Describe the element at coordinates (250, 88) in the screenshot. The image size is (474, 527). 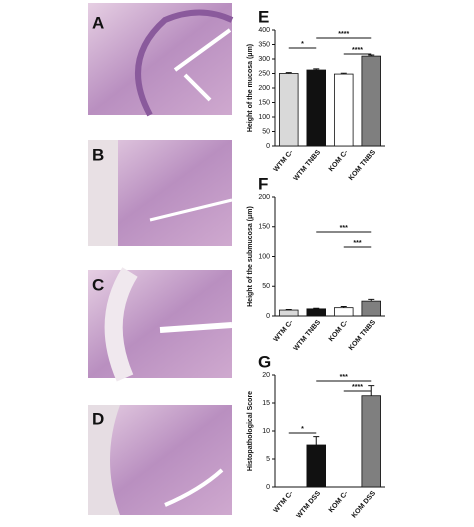
I see `y-axis-label: Height of the mucosa (μm)` at that location.